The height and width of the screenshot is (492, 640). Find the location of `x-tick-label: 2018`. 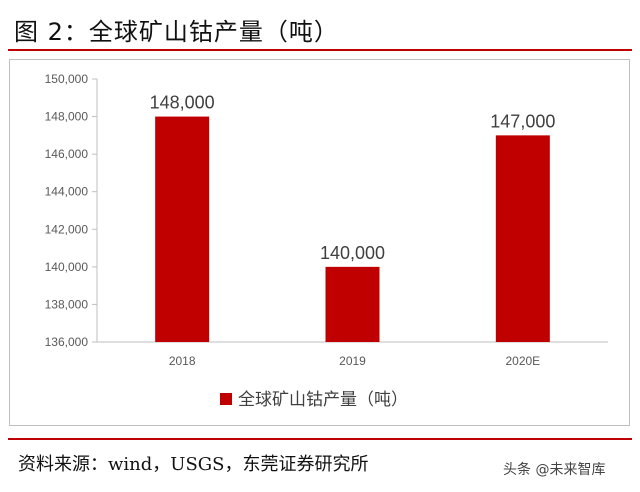

x-tick-label: 2018 is located at coordinates (182, 361).